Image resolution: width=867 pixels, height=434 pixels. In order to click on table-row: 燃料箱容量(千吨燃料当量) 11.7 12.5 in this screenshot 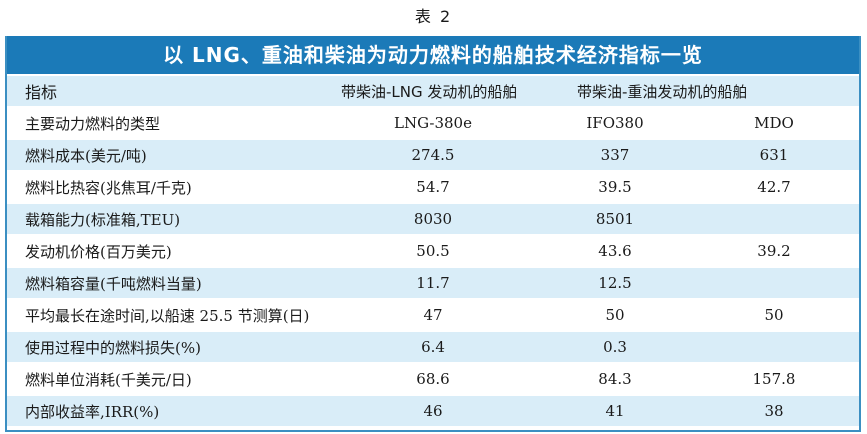, I will do `click(433, 282)`.